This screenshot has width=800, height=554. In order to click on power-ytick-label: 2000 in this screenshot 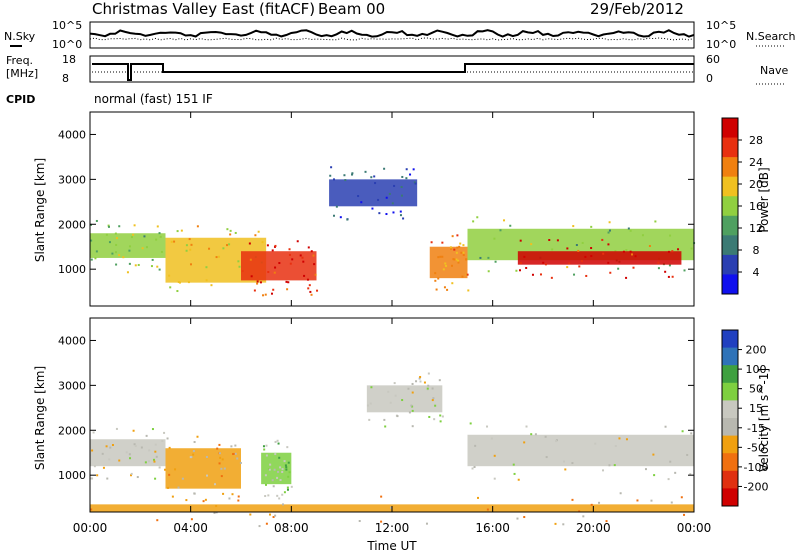, I will do `click(72, 224)`.